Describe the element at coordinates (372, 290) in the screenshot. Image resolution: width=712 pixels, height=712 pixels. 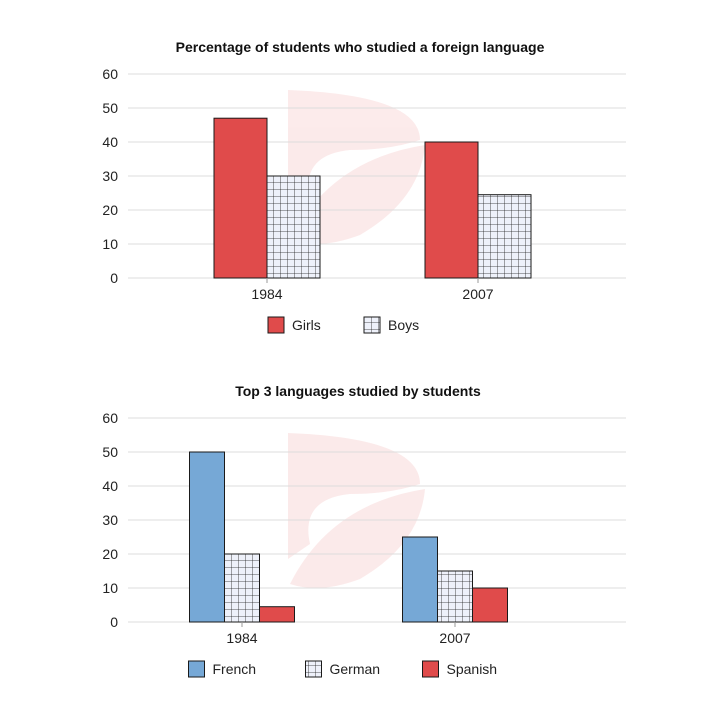
I see `chart-1-x-axis: 1984 2007` at that location.